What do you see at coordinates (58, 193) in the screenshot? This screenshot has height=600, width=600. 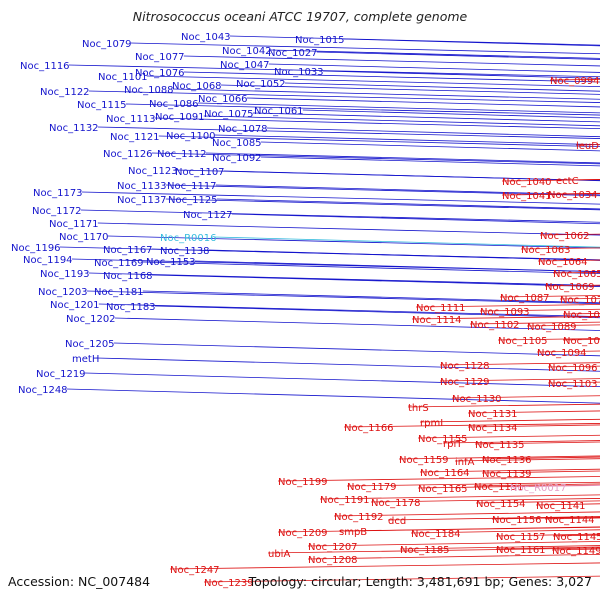 I see `forward-gene-label: Noc_1173` at bounding box center [58, 193].